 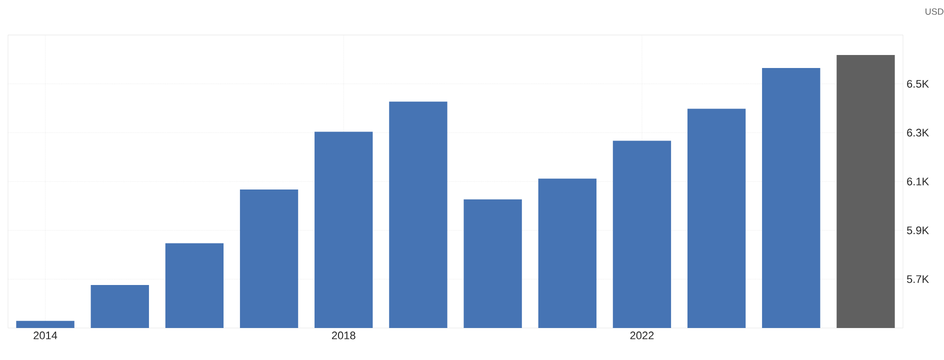 What do you see at coordinates (917, 279) in the screenshot?
I see `y-tick-label: 5.7K` at bounding box center [917, 279].